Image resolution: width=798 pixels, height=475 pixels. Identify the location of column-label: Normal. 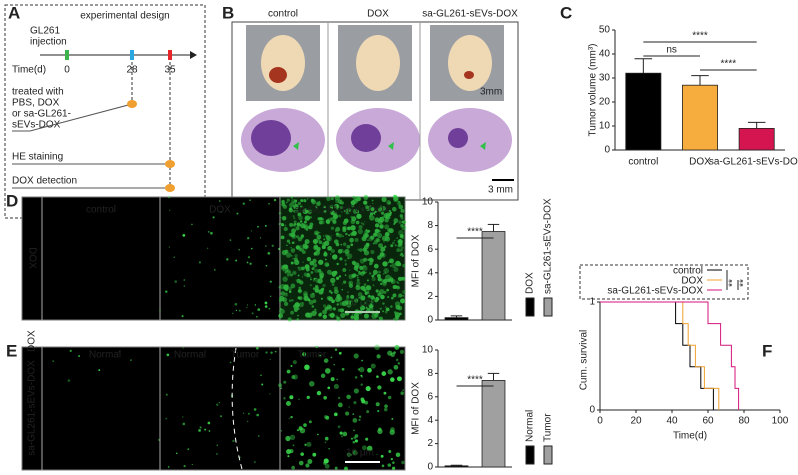
(105, 355).